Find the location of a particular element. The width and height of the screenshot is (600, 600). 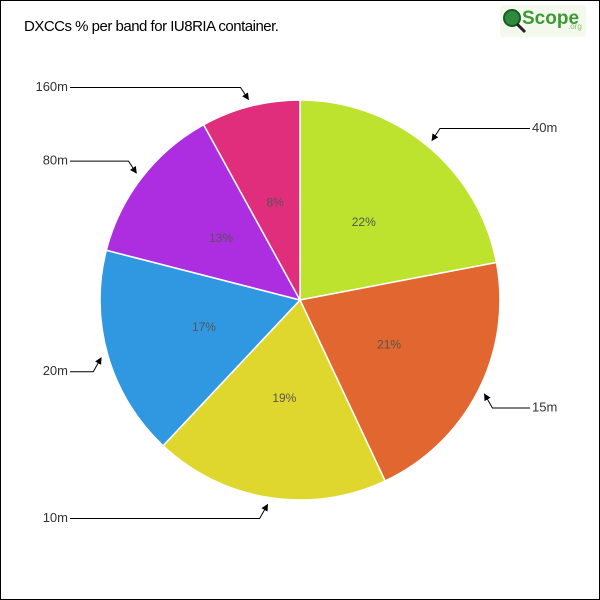

category-label: 40m is located at coordinates (544, 127).